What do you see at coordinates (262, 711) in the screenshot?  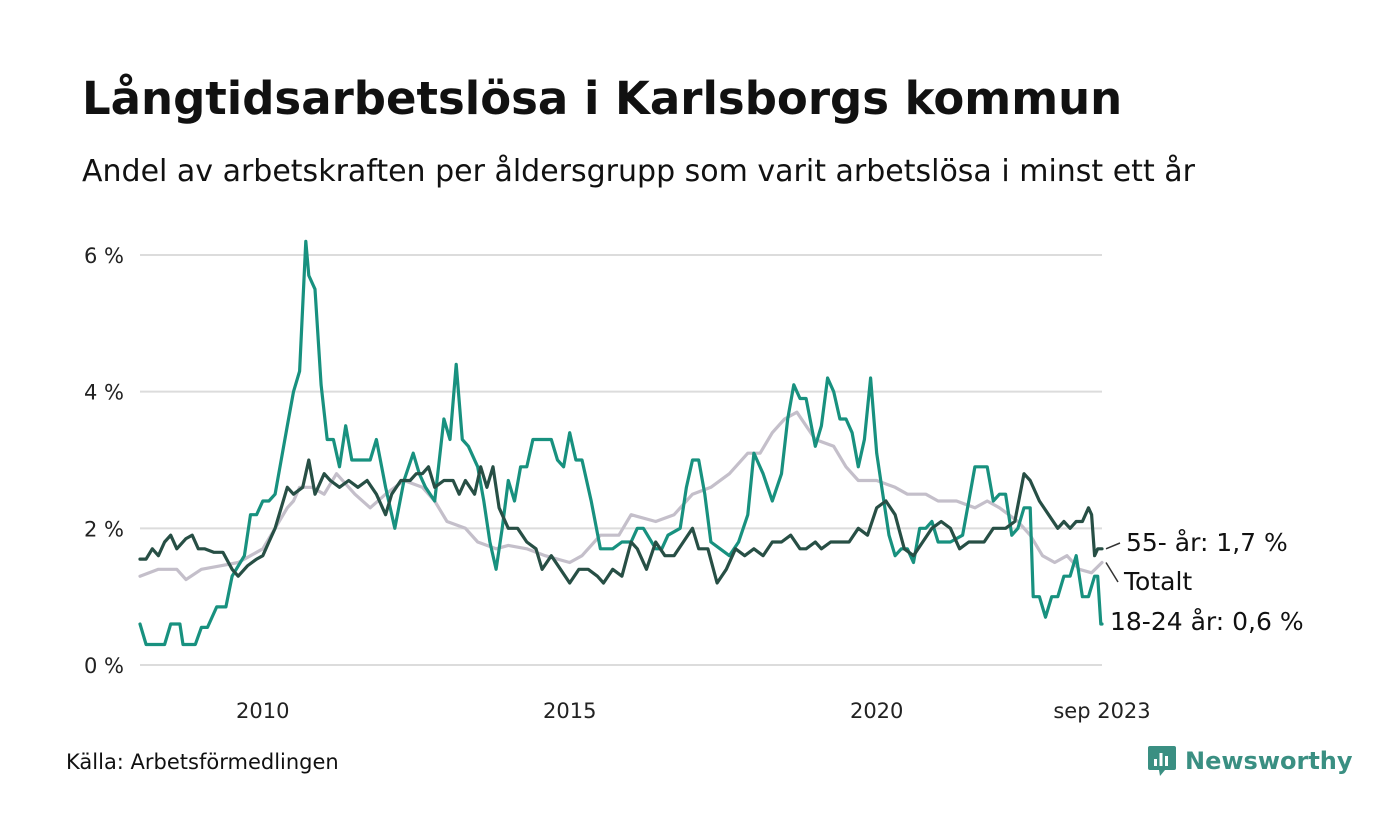 I see `x-tick-label: 2010` at bounding box center [262, 711].